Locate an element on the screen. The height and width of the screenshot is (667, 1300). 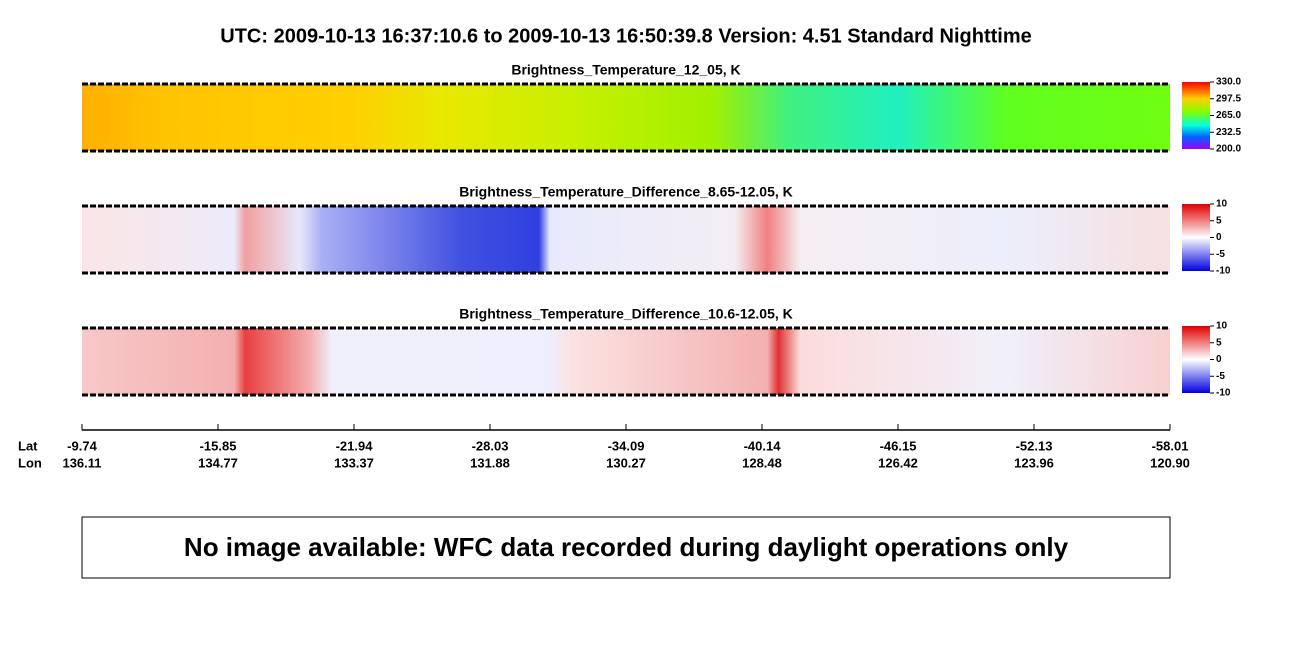
lat-tick-label: -58.01 is located at coordinates (1170, 445).